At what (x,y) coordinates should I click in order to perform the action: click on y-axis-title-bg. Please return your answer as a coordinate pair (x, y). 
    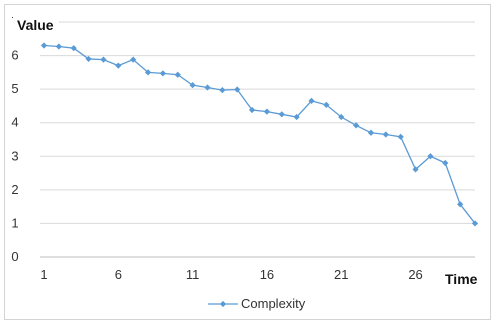
    Looking at the image, I should click on (36, 23).